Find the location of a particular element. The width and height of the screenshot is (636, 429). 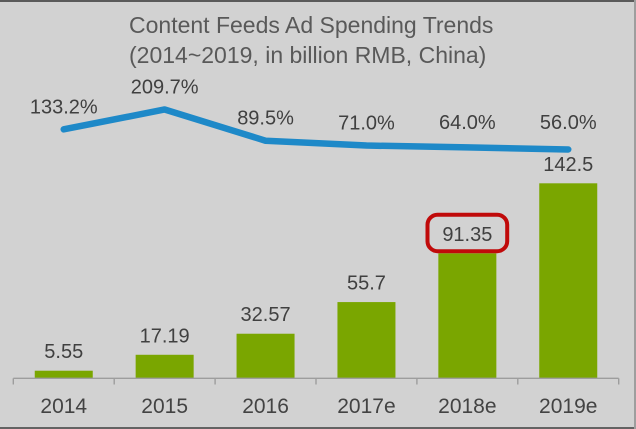

line-label-2015: 209.7% is located at coordinates (165, 87).